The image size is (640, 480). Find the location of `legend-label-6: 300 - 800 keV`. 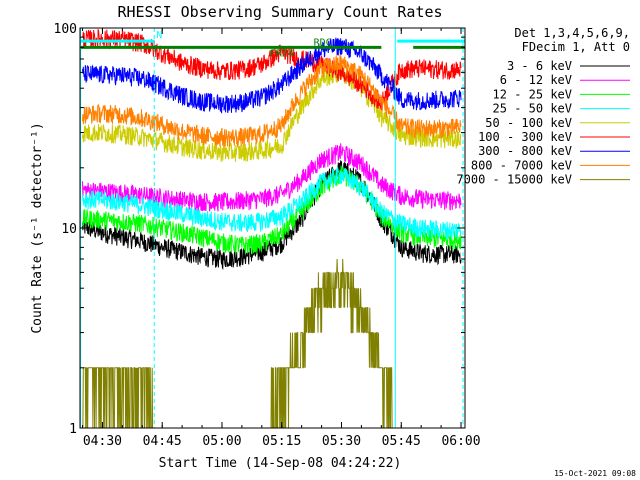

legend-label-6: 300 - 800 keV is located at coordinates (525, 151).